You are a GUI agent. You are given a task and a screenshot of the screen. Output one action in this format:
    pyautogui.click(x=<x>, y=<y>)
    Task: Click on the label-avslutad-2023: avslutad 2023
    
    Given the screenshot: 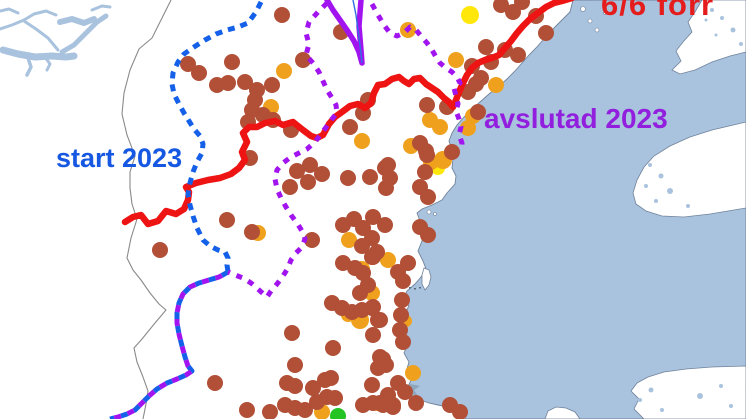 What is the action you would take?
    pyautogui.click(x=576, y=118)
    